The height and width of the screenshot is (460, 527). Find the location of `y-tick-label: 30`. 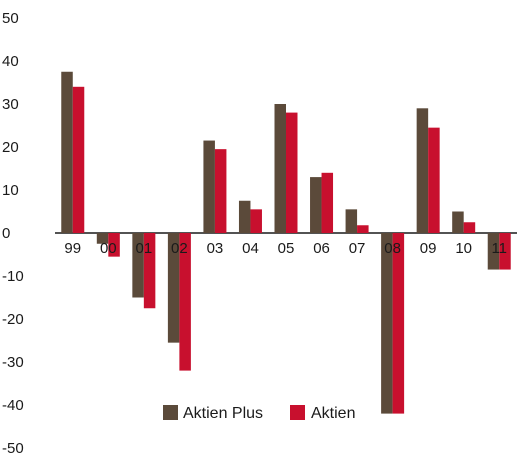

y-tick-label: 30 is located at coordinates (10, 104).